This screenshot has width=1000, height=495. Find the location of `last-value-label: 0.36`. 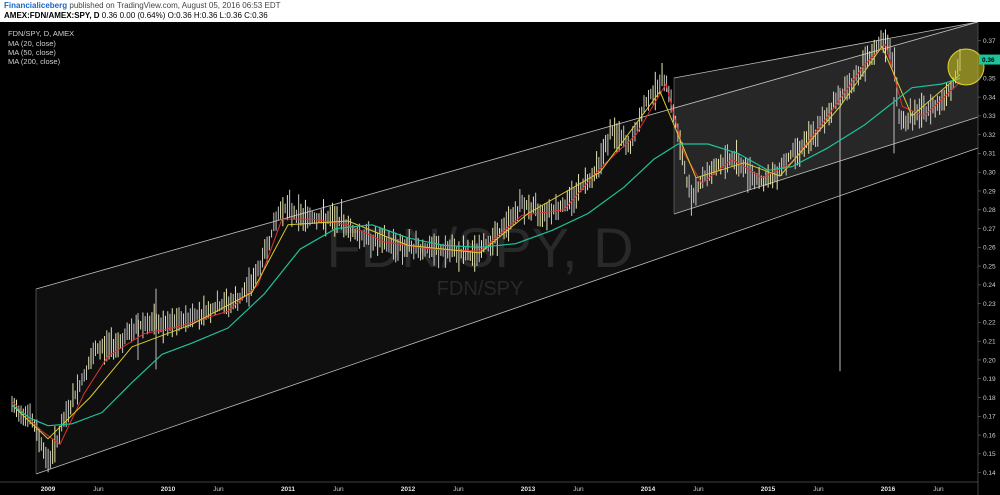

last-value-label: 0.36 is located at coordinates (988, 60).